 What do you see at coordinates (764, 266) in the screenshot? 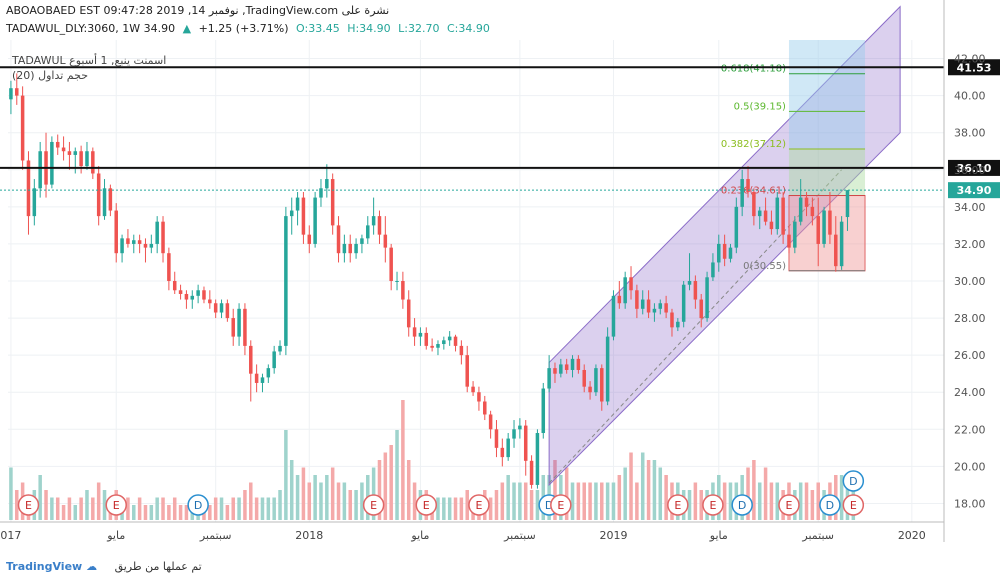
I see `fib-level-label: 0(30.55)` at bounding box center [764, 266].